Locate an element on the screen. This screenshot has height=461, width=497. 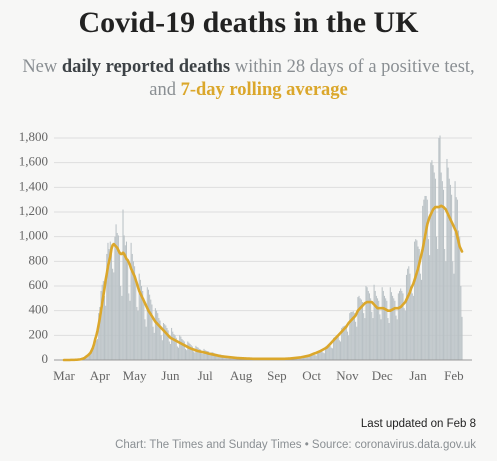
x-tick-label: Jan is located at coordinates (418, 375).